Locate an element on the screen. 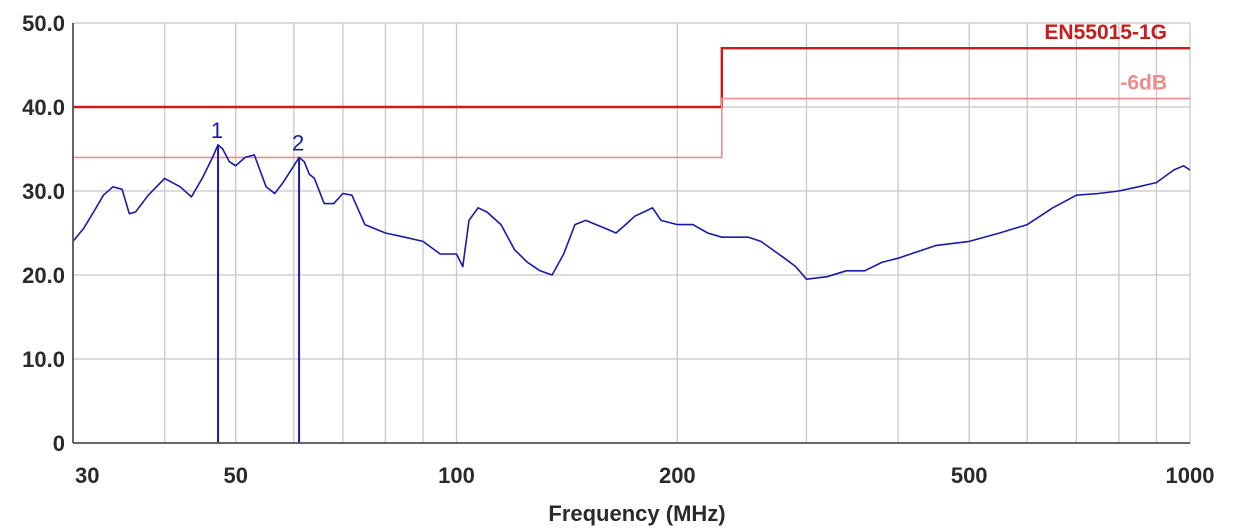  limit-line-label: EN55015-1G is located at coordinates (1105, 32).